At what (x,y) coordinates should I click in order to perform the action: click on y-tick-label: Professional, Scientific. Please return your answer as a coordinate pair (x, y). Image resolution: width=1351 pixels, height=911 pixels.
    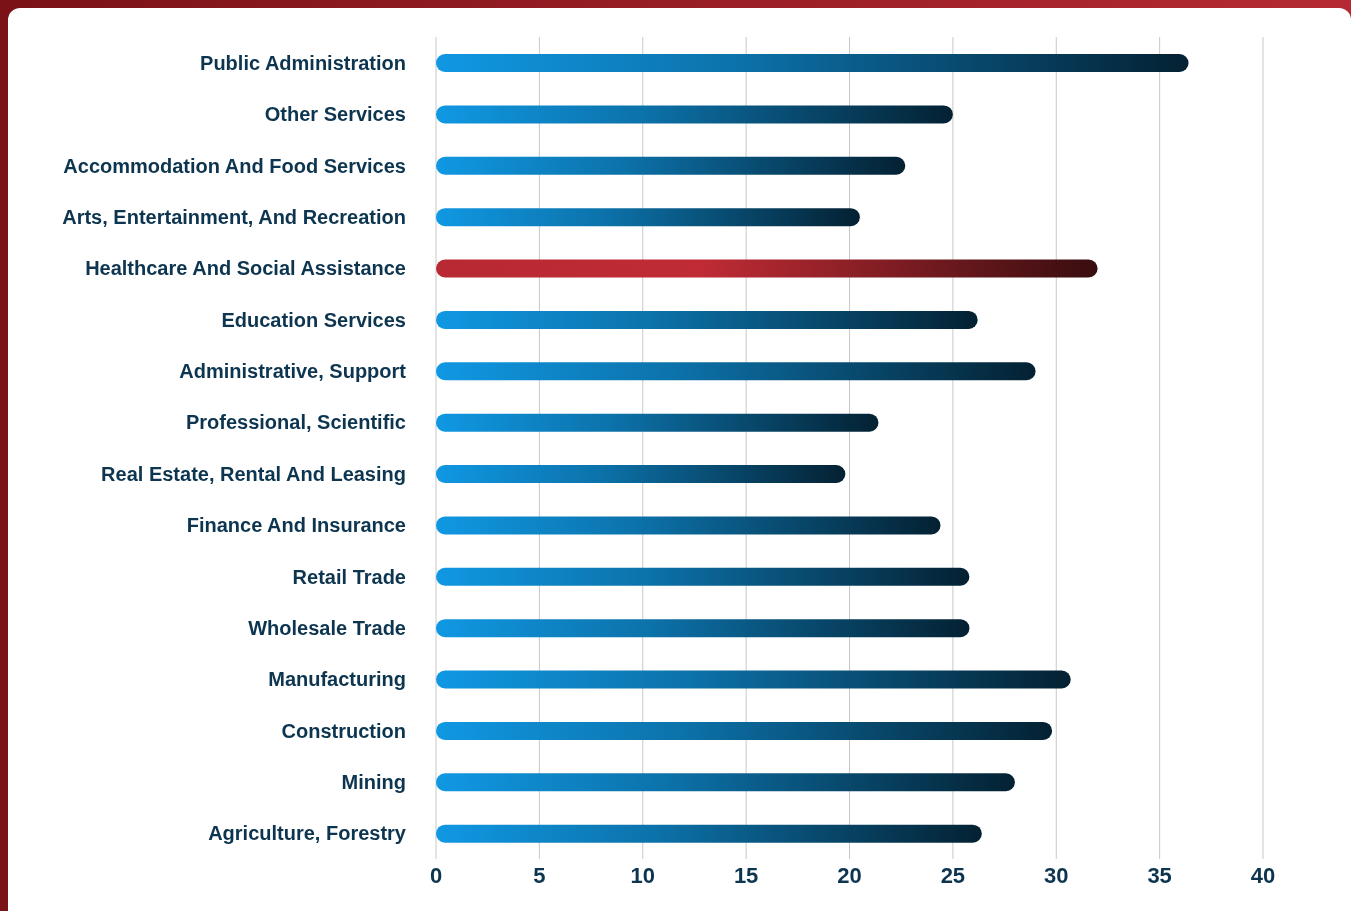
    Looking at the image, I should click on (295, 422).